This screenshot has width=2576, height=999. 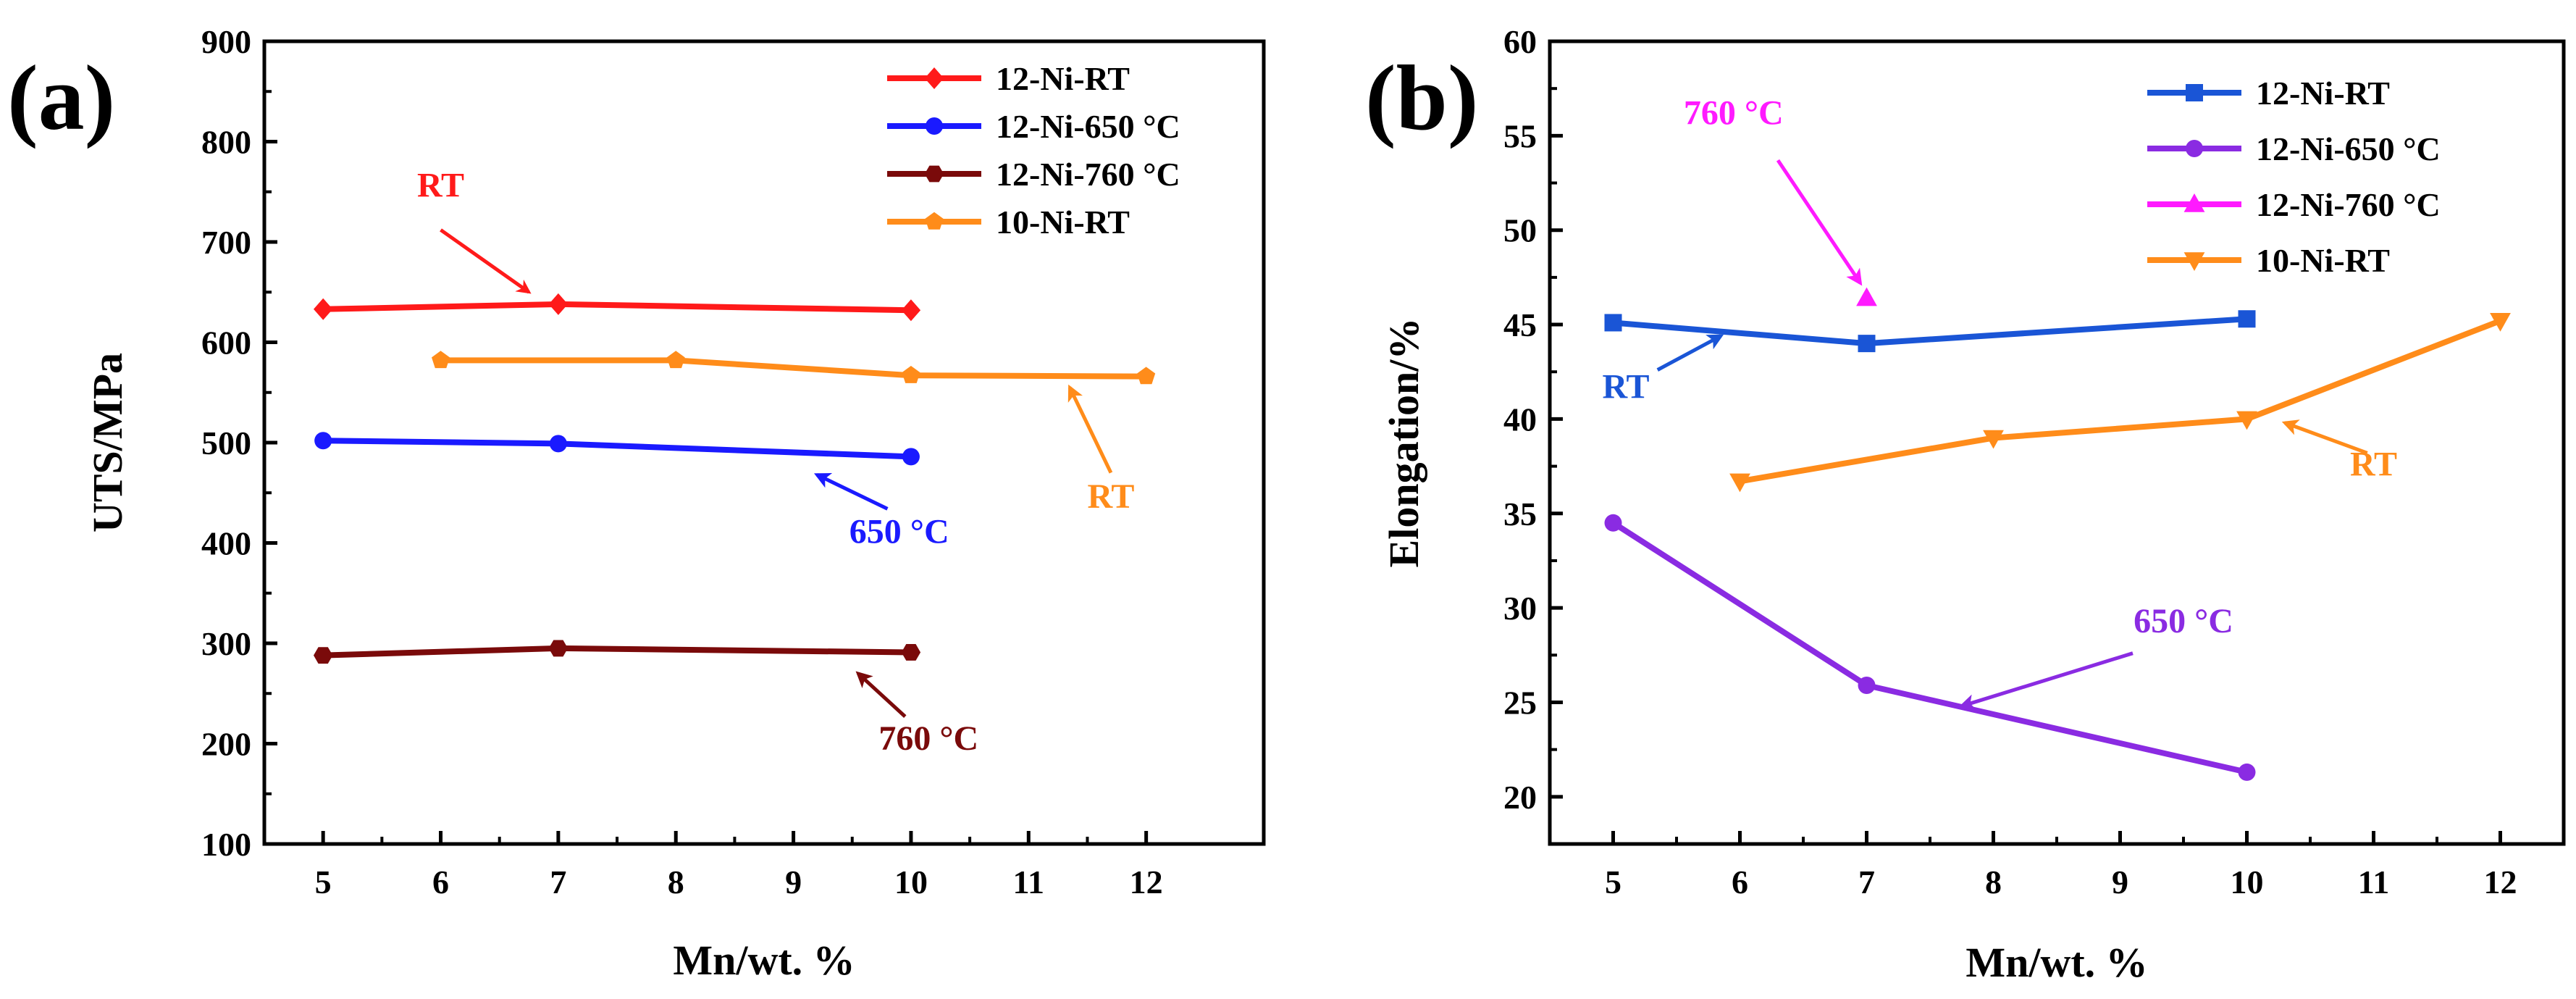 I want to click on y-tick-label: 400, so click(x=226, y=544).